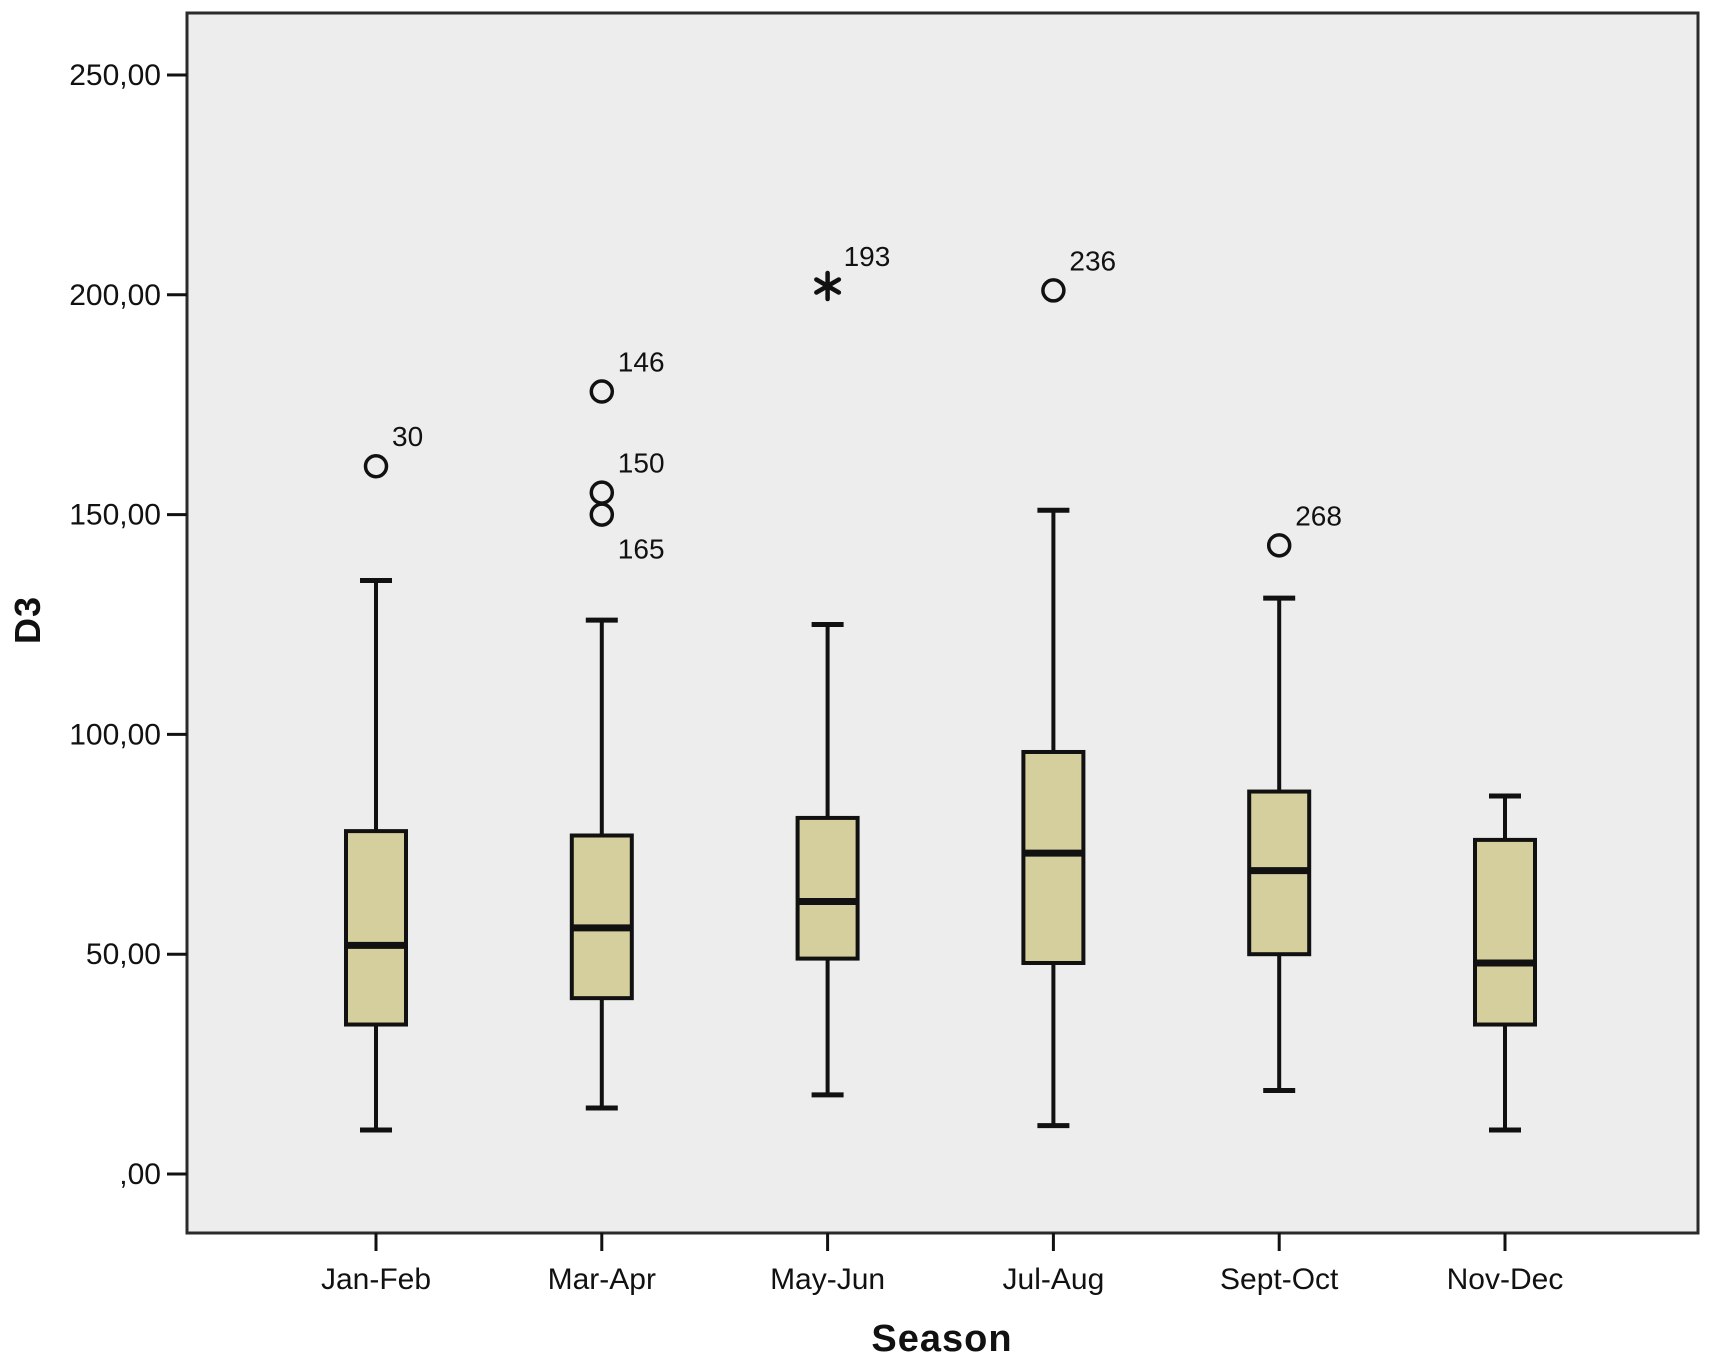 This screenshot has width=1713, height=1361. I want to click on outlier-case-label: 236, so click(1092, 260).